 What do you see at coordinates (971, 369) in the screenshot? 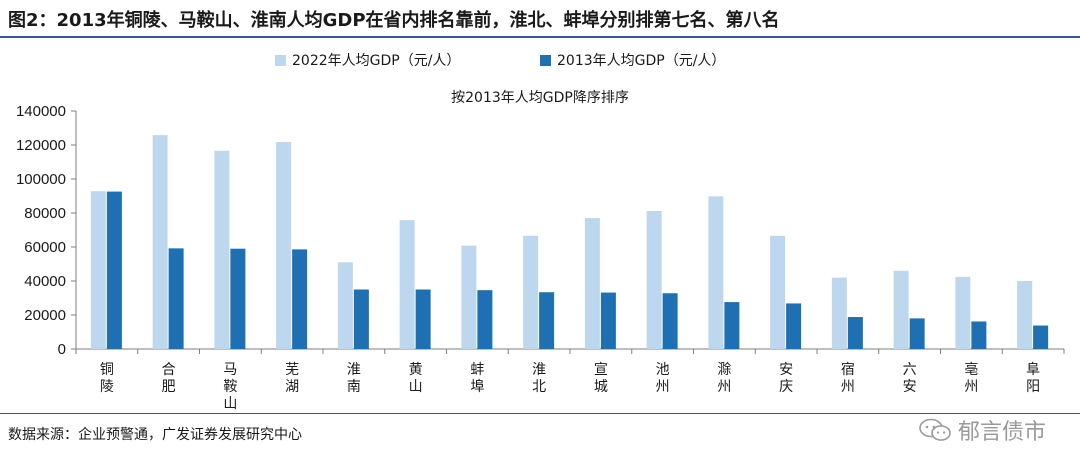
I see `x-tick-label: 亳` at bounding box center [971, 369].